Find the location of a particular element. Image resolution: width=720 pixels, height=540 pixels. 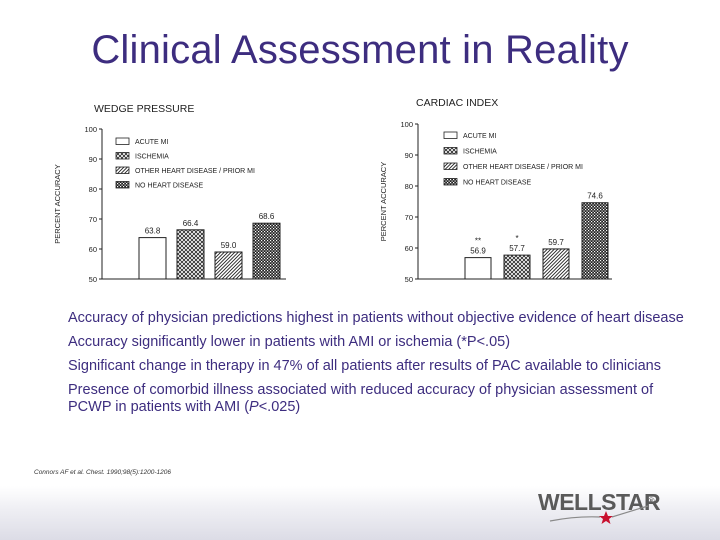

significance-marker: ** is located at coordinates (478, 241).